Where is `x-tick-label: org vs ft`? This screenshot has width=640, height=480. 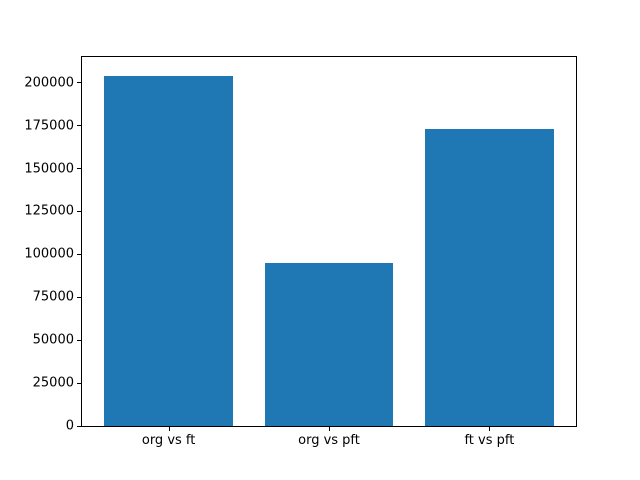
x-tick-label: org vs ft is located at coordinates (168, 440).